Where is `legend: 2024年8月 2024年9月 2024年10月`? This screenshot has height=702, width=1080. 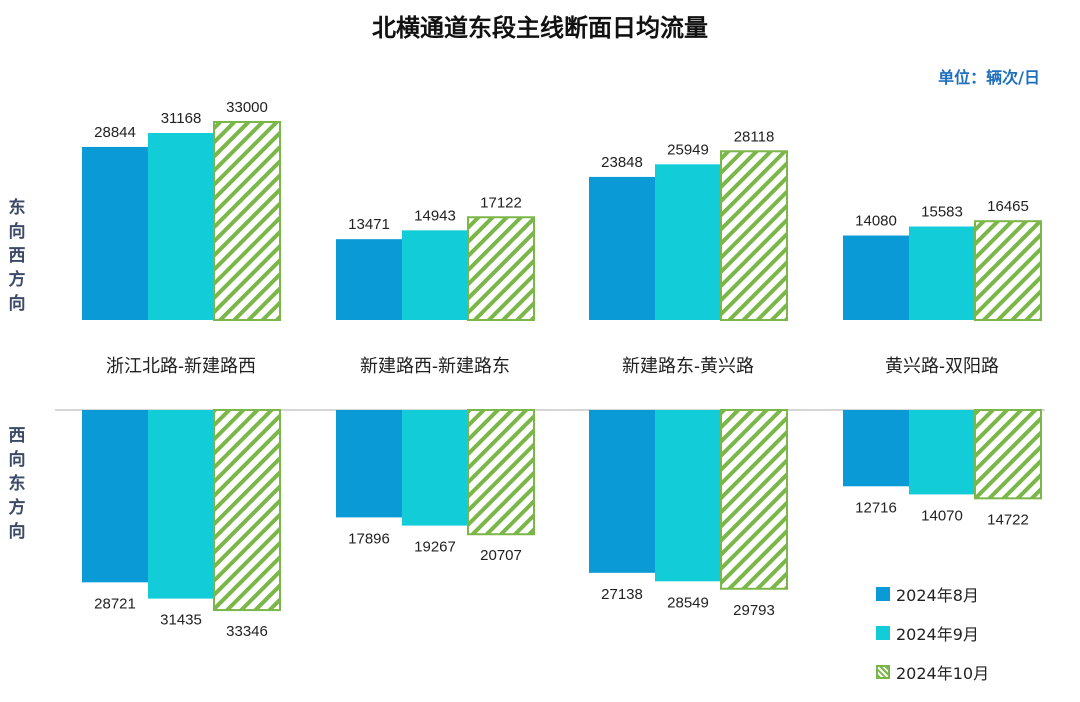 legend: 2024年8月 2024年9月 2024年10月 is located at coordinates (932, 632).